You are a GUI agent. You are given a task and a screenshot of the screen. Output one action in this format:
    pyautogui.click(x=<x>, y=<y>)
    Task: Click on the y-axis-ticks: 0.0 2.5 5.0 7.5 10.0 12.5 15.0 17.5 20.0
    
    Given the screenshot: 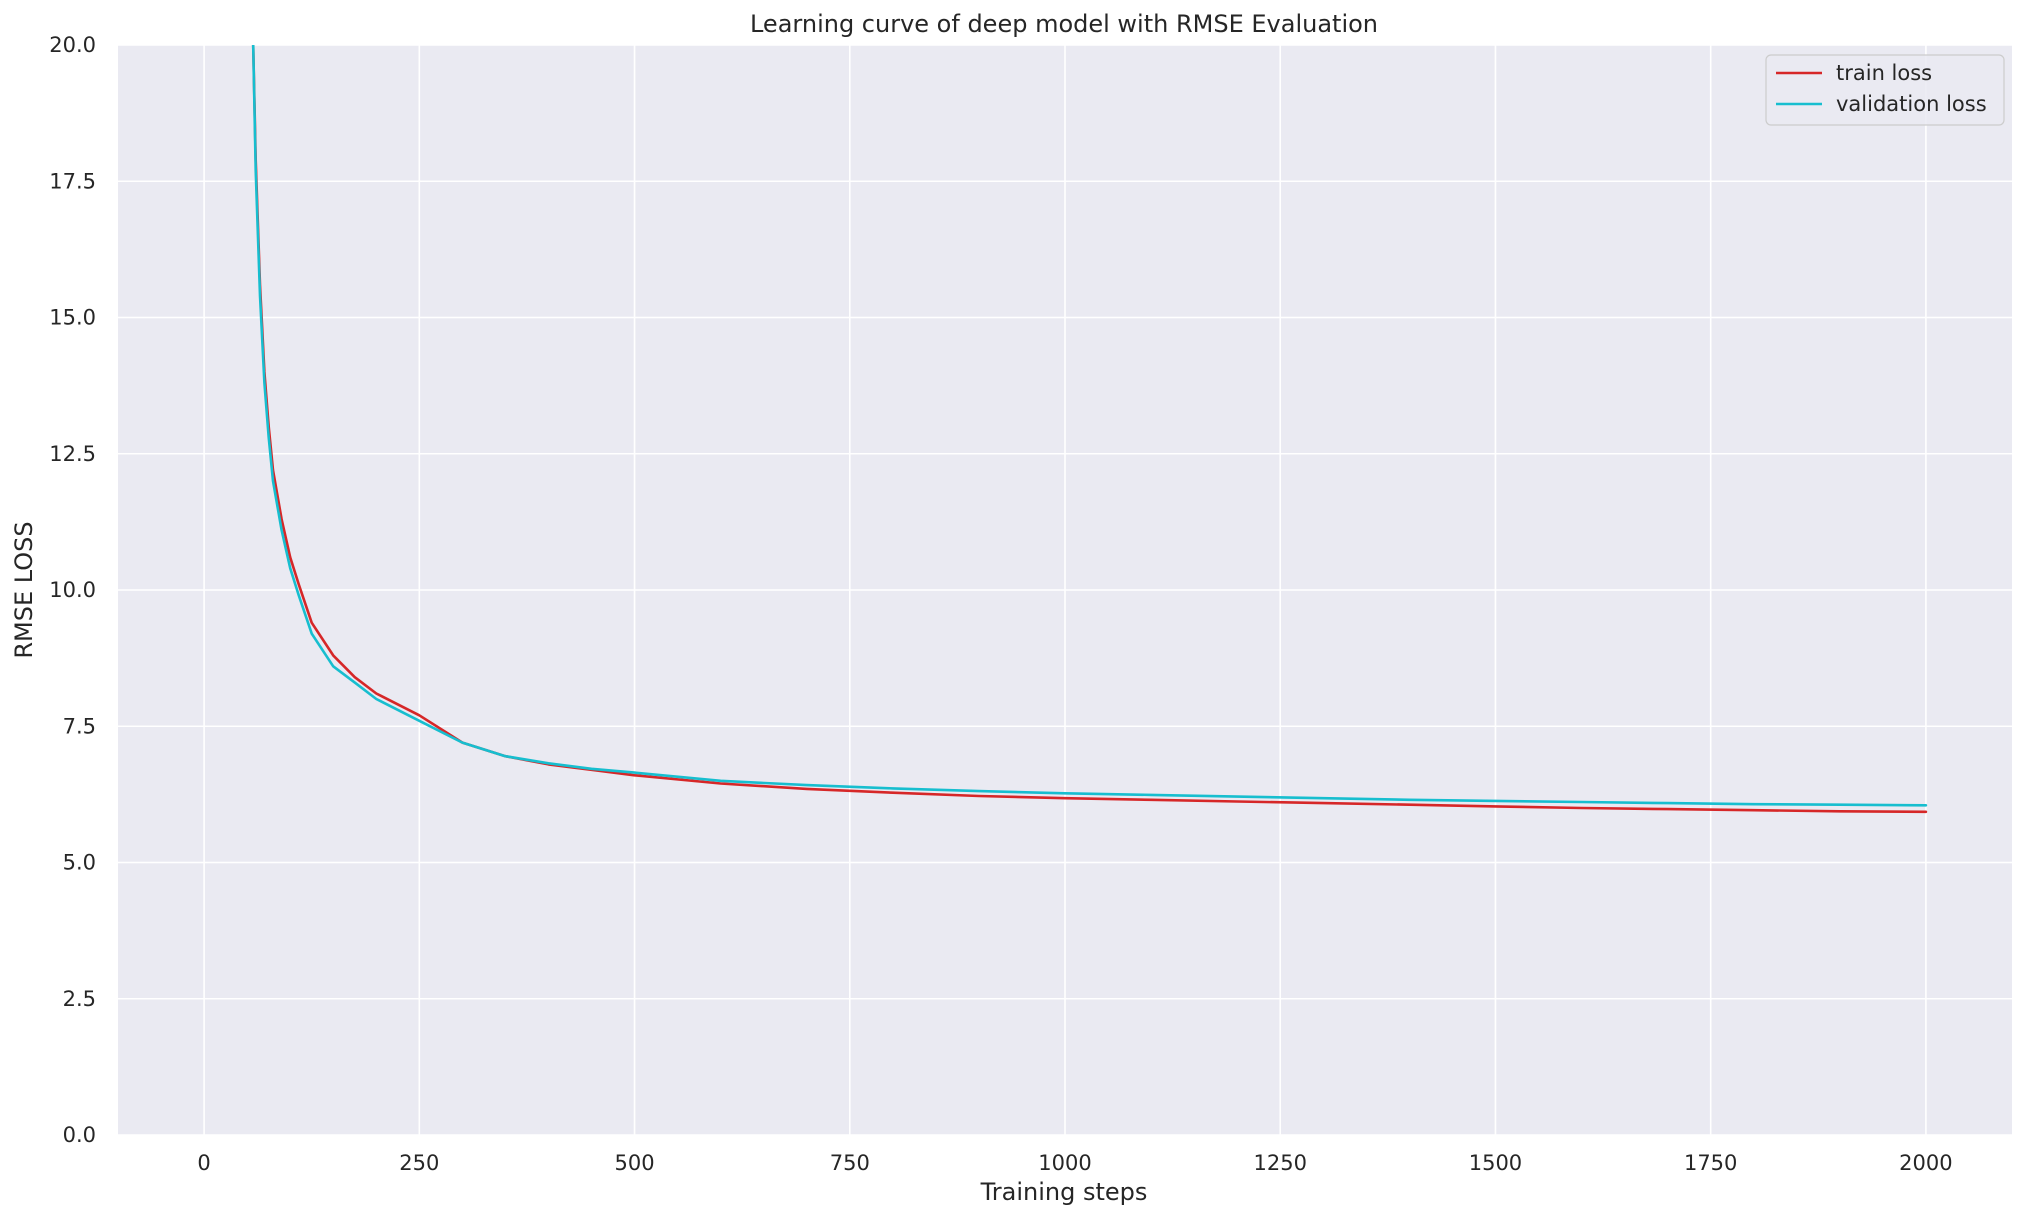 What is the action you would take?
    pyautogui.click(x=72, y=590)
    